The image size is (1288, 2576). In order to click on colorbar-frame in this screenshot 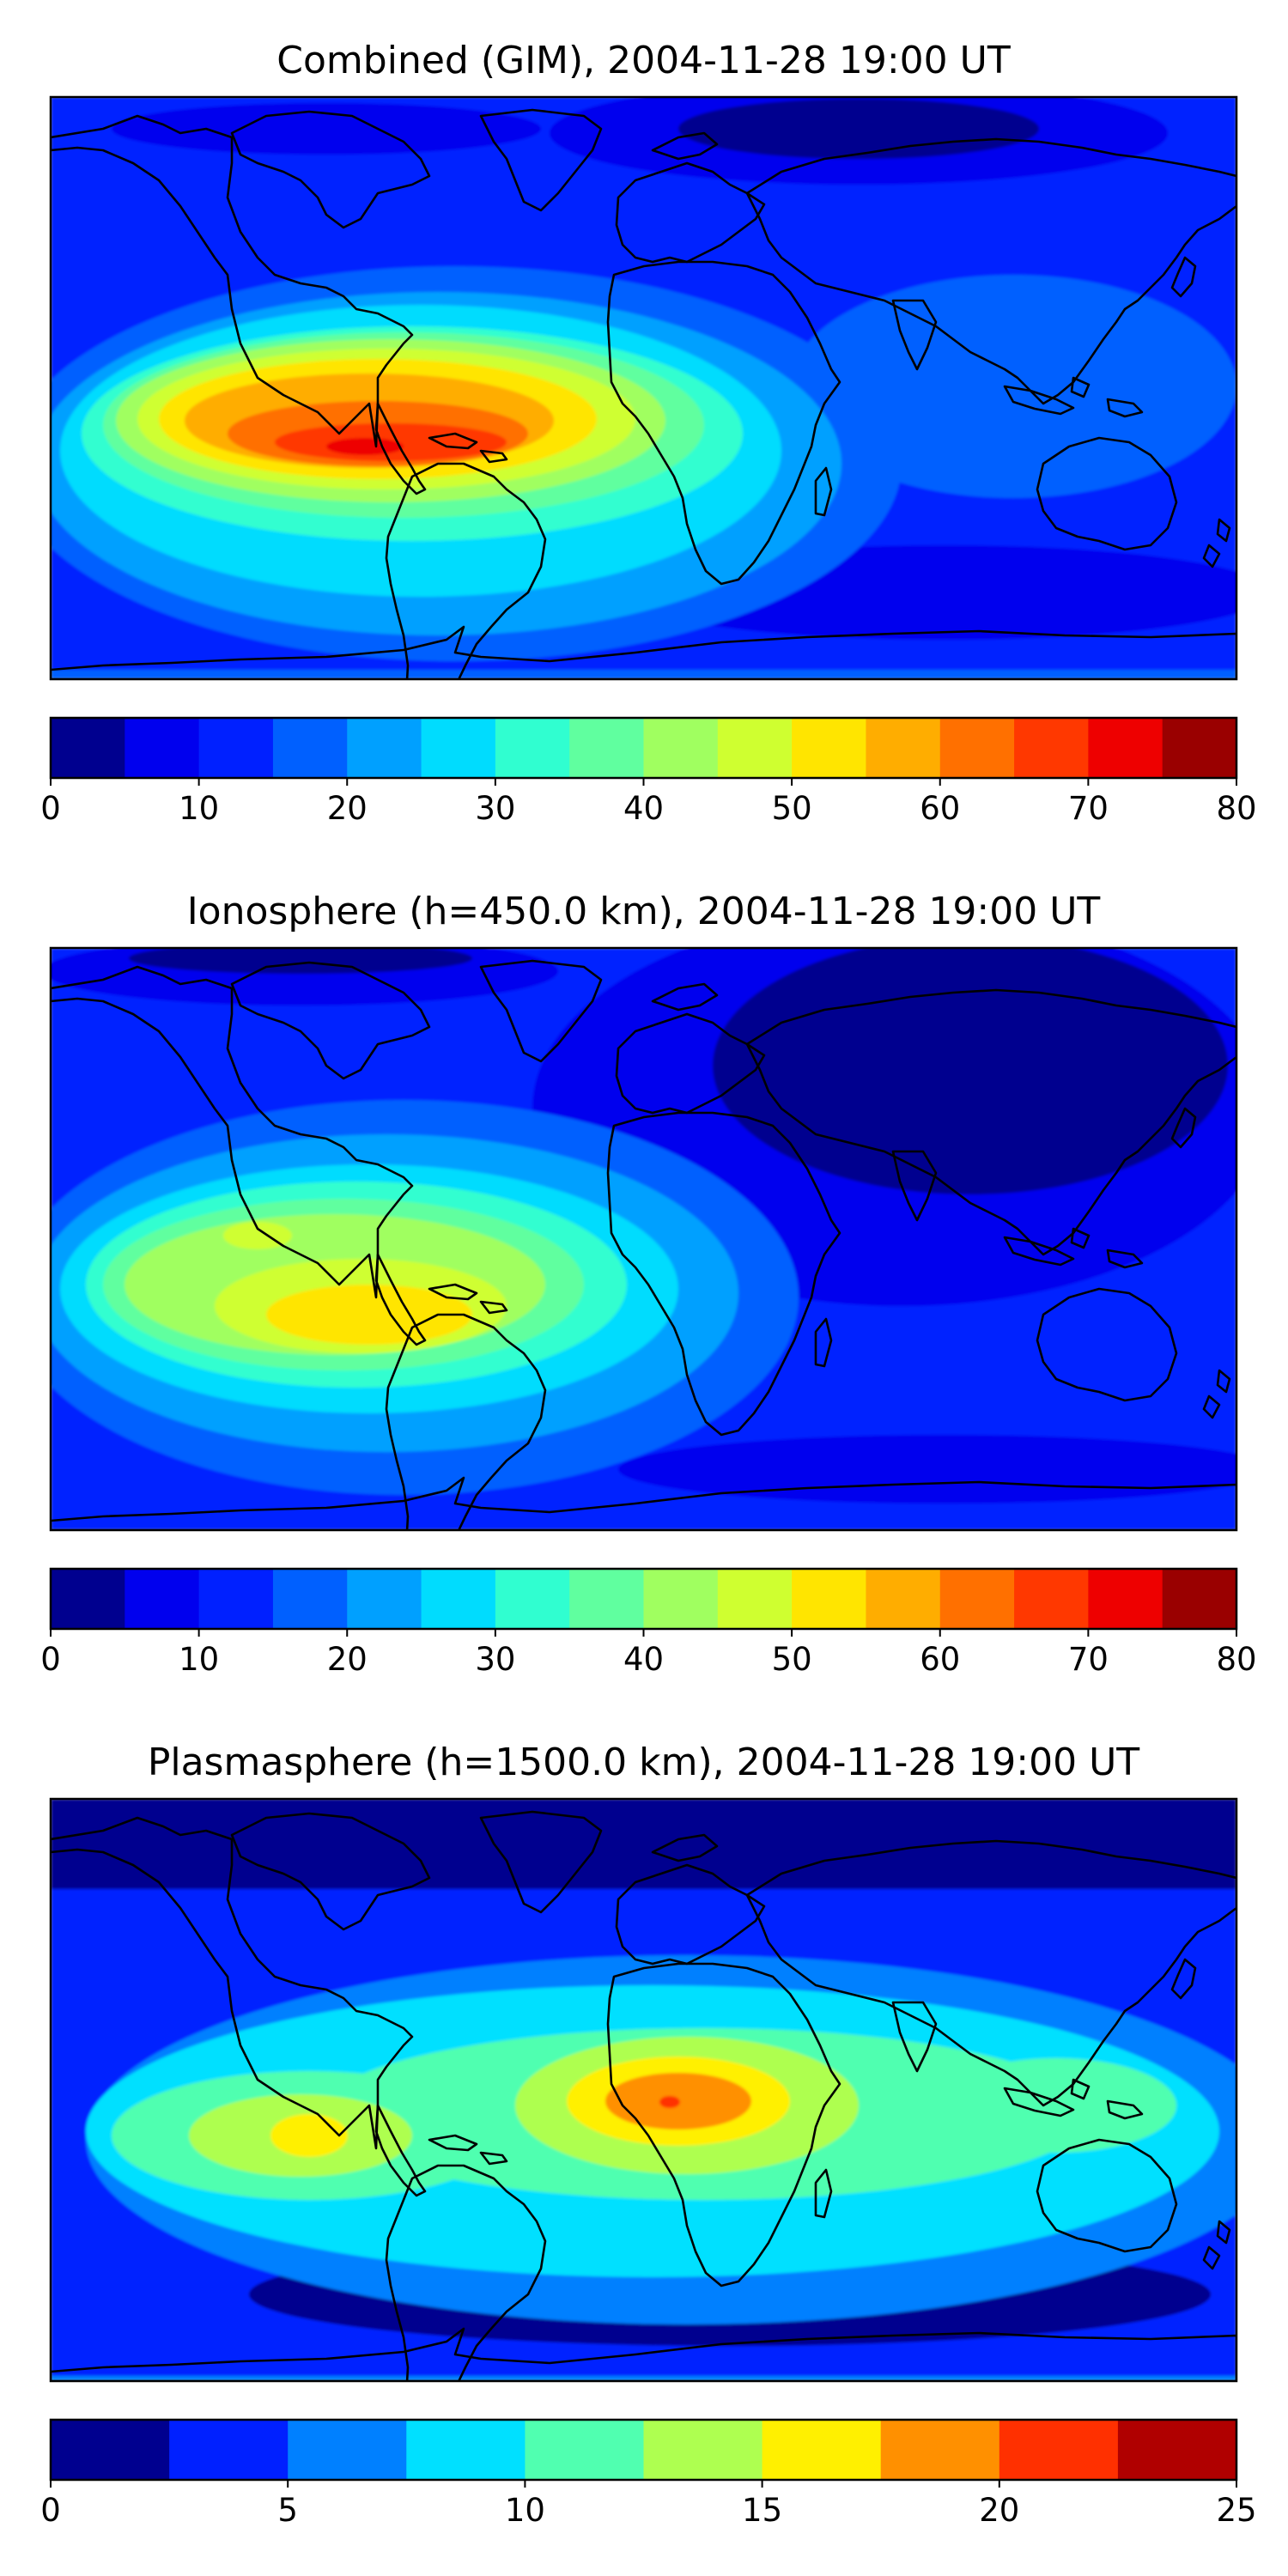, I will do `click(643, 2450)`.